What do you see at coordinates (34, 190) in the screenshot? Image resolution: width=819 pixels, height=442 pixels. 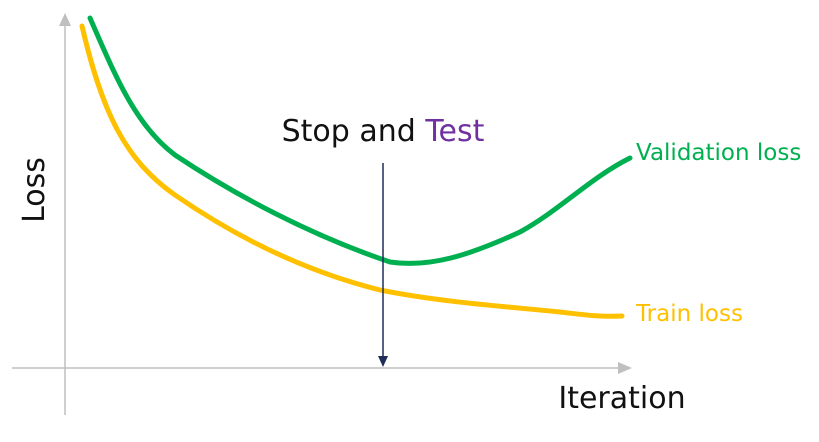 I see `y-axis-label: Loss` at bounding box center [34, 190].